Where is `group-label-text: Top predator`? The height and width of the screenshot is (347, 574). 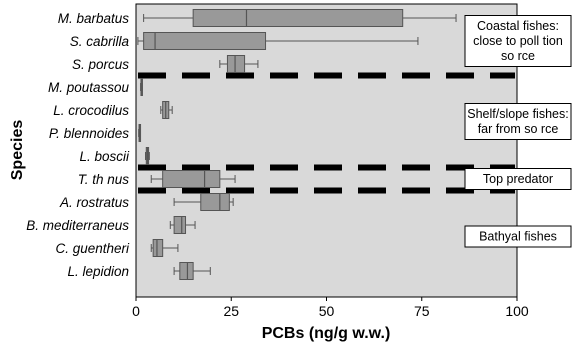
group-label-text: Top predator is located at coordinates (518, 179).